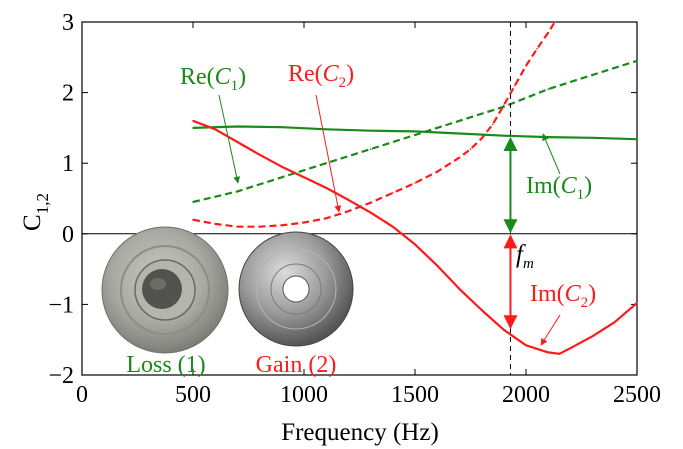 The height and width of the screenshot is (449, 683). Describe the element at coordinates (68, 94) in the screenshot. I see `y-tick-label: 2` at that location.